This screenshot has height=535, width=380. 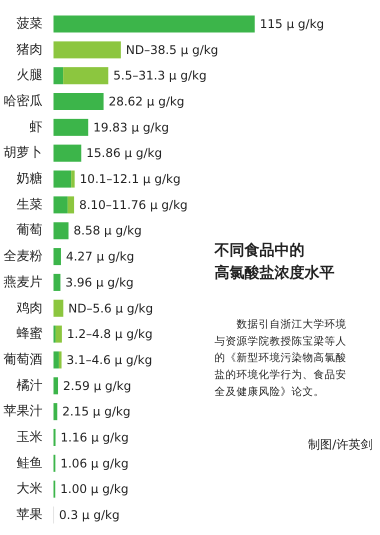 What do you see at coordinates (29, 489) in the screenshot?
I see `y-tick-label: 大米` at bounding box center [29, 489].